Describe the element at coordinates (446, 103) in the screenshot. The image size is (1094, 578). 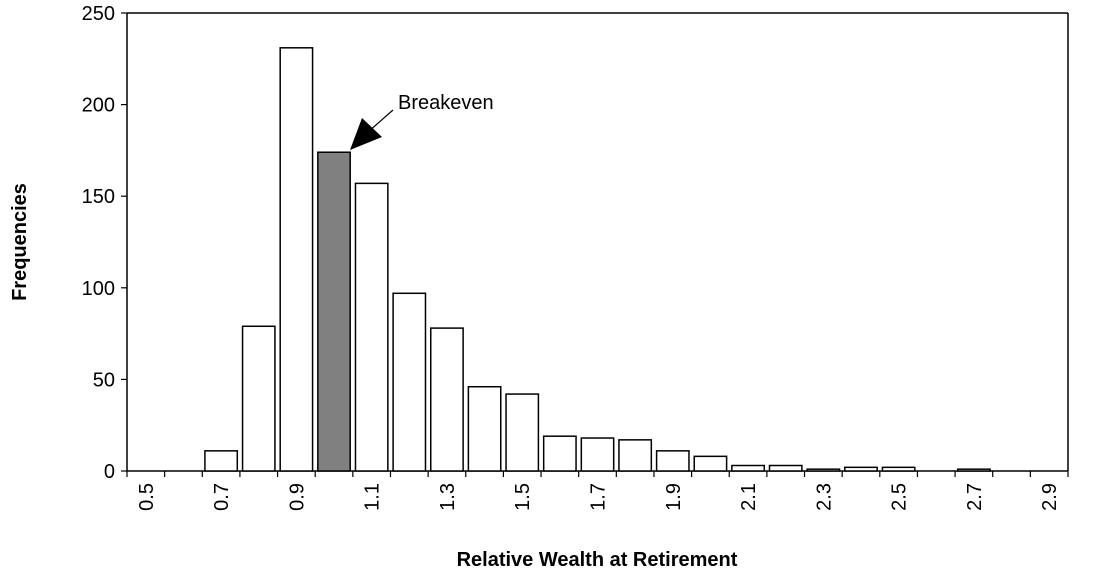
I see `annotation: Breakeven` at that location.